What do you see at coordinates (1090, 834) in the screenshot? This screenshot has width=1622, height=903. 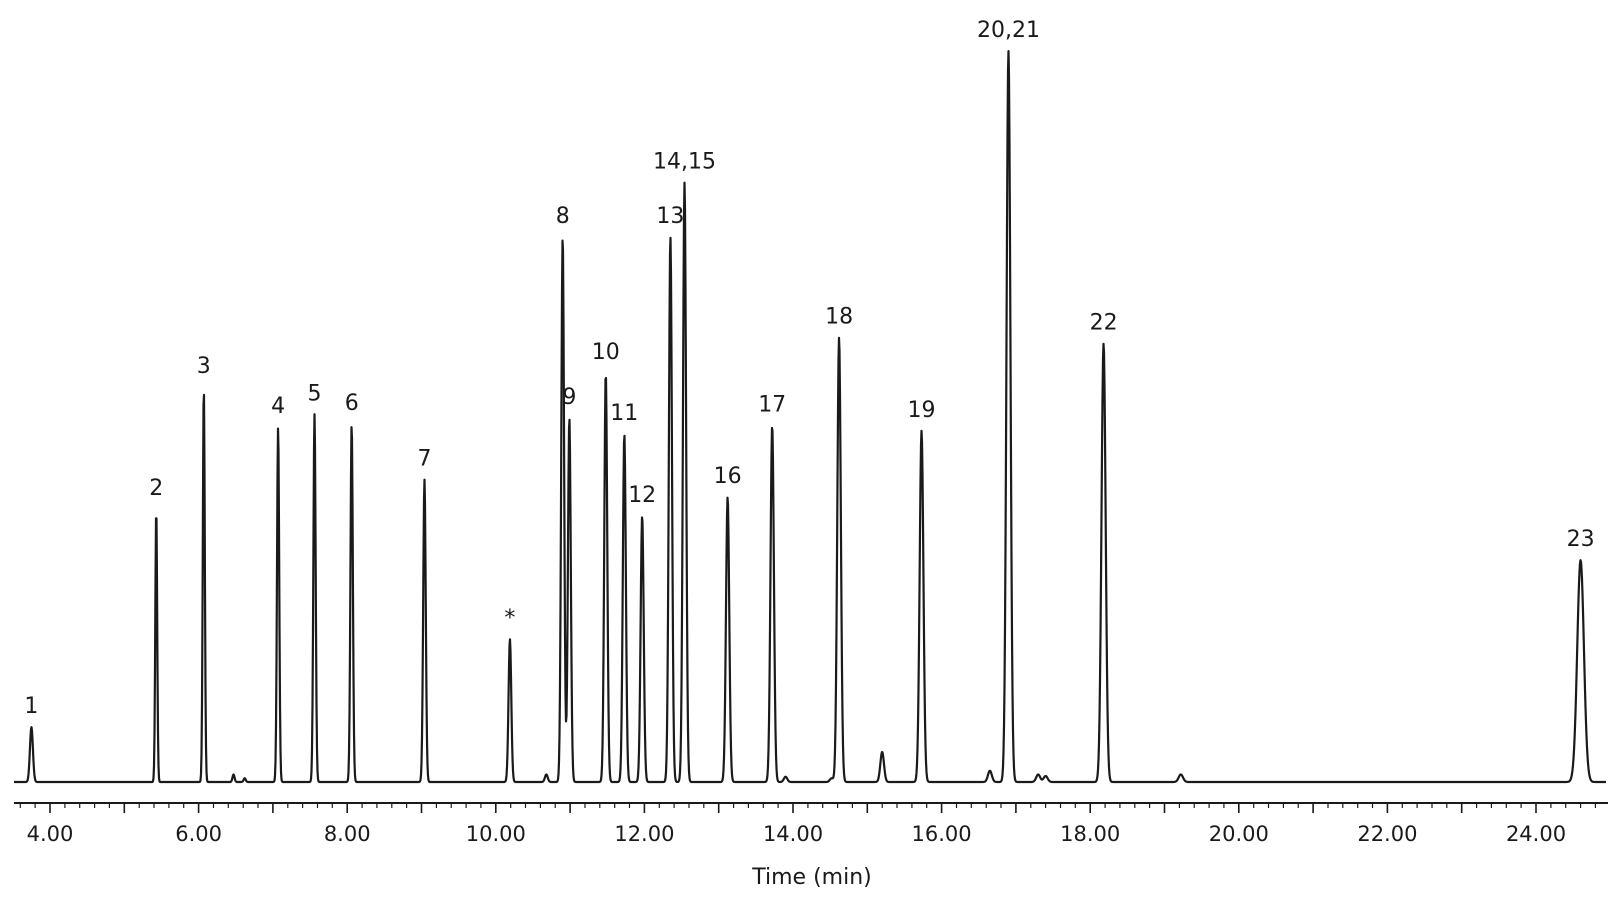 I see `x-tick-label: 18.00` at bounding box center [1090, 834].